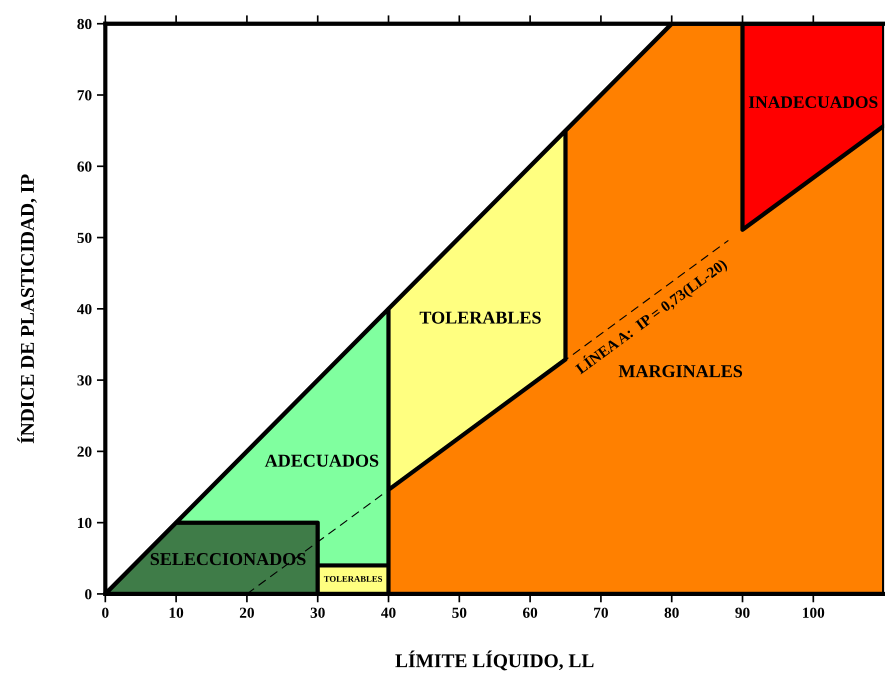  What do you see at coordinates (27, 309) in the screenshot?
I see `y-axis-title: ÍNDICE DE PLASTICIDAD, IP` at bounding box center [27, 309].